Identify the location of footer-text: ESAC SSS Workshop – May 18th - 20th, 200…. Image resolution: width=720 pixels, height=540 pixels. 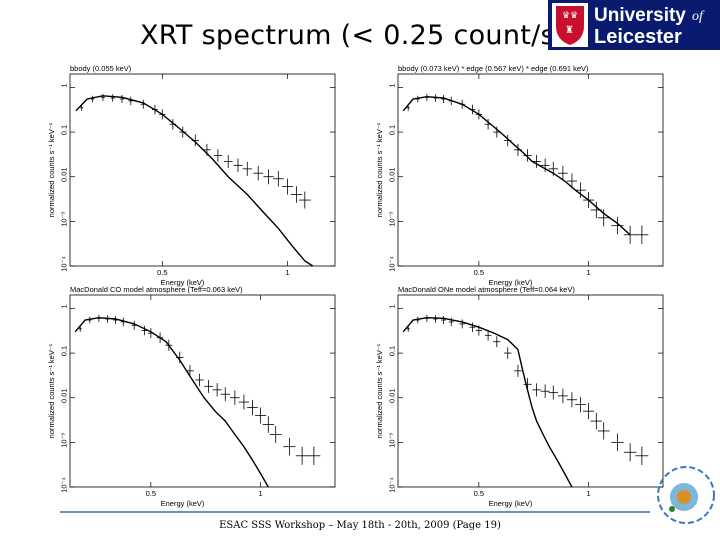
(360, 525).